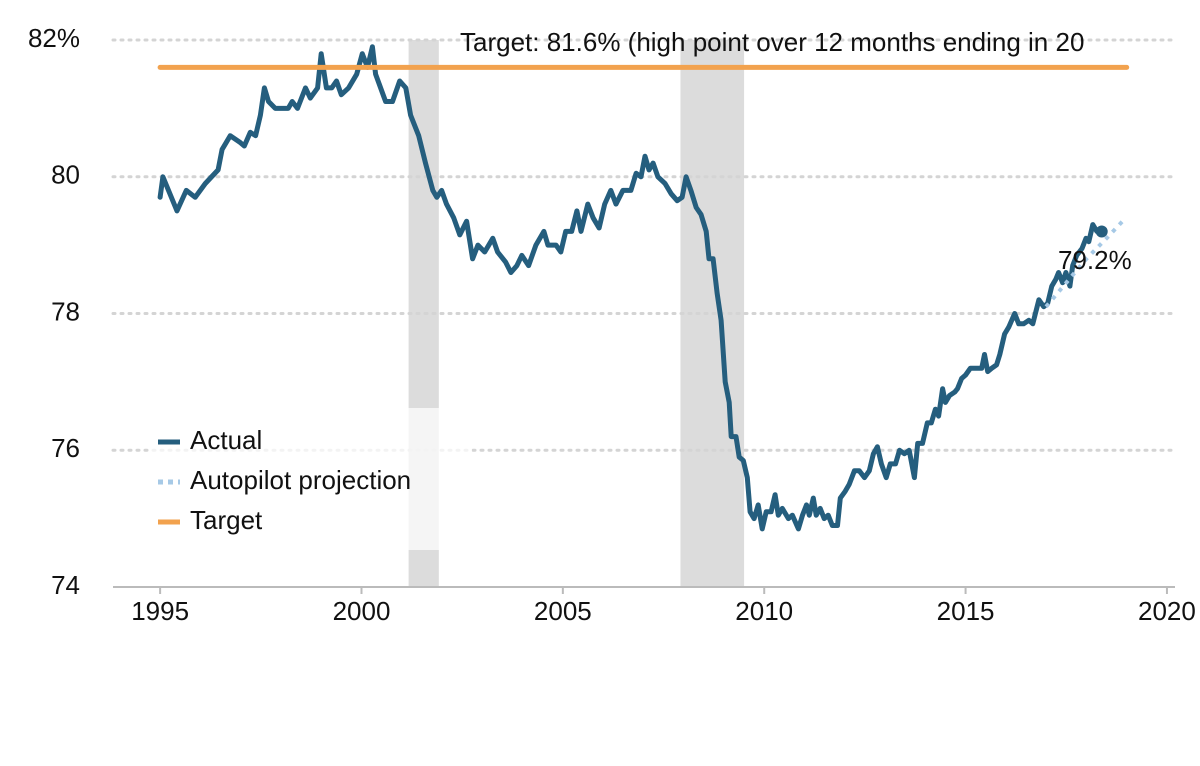 This screenshot has height=766, width=1200. What do you see at coordinates (764, 611) in the screenshot?
I see `x-tick-label: 2010` at bounding box center [764, 611].